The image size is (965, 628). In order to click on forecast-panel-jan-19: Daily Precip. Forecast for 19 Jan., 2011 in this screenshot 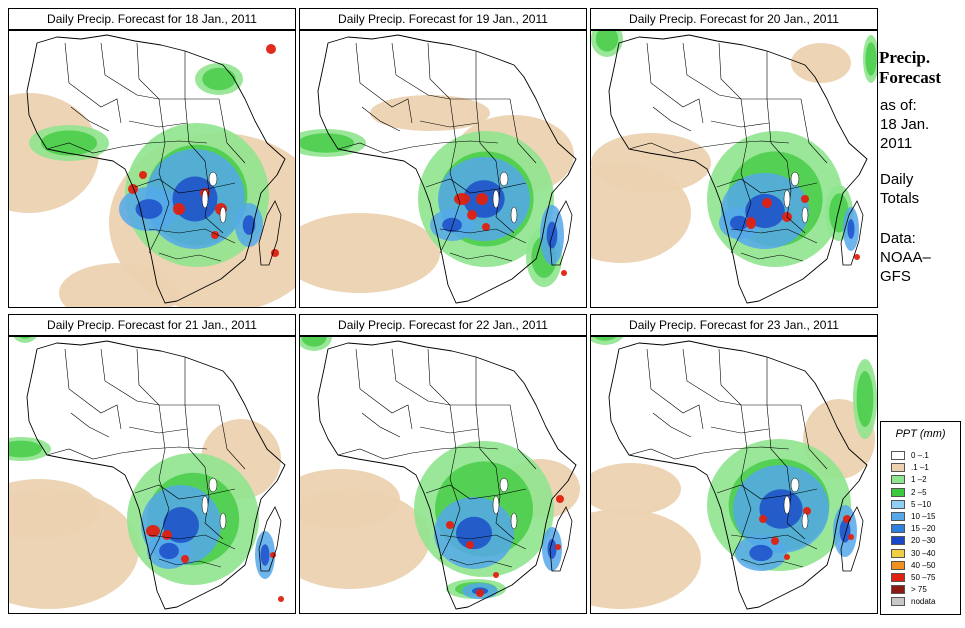, I will do `click(443, 158)`.